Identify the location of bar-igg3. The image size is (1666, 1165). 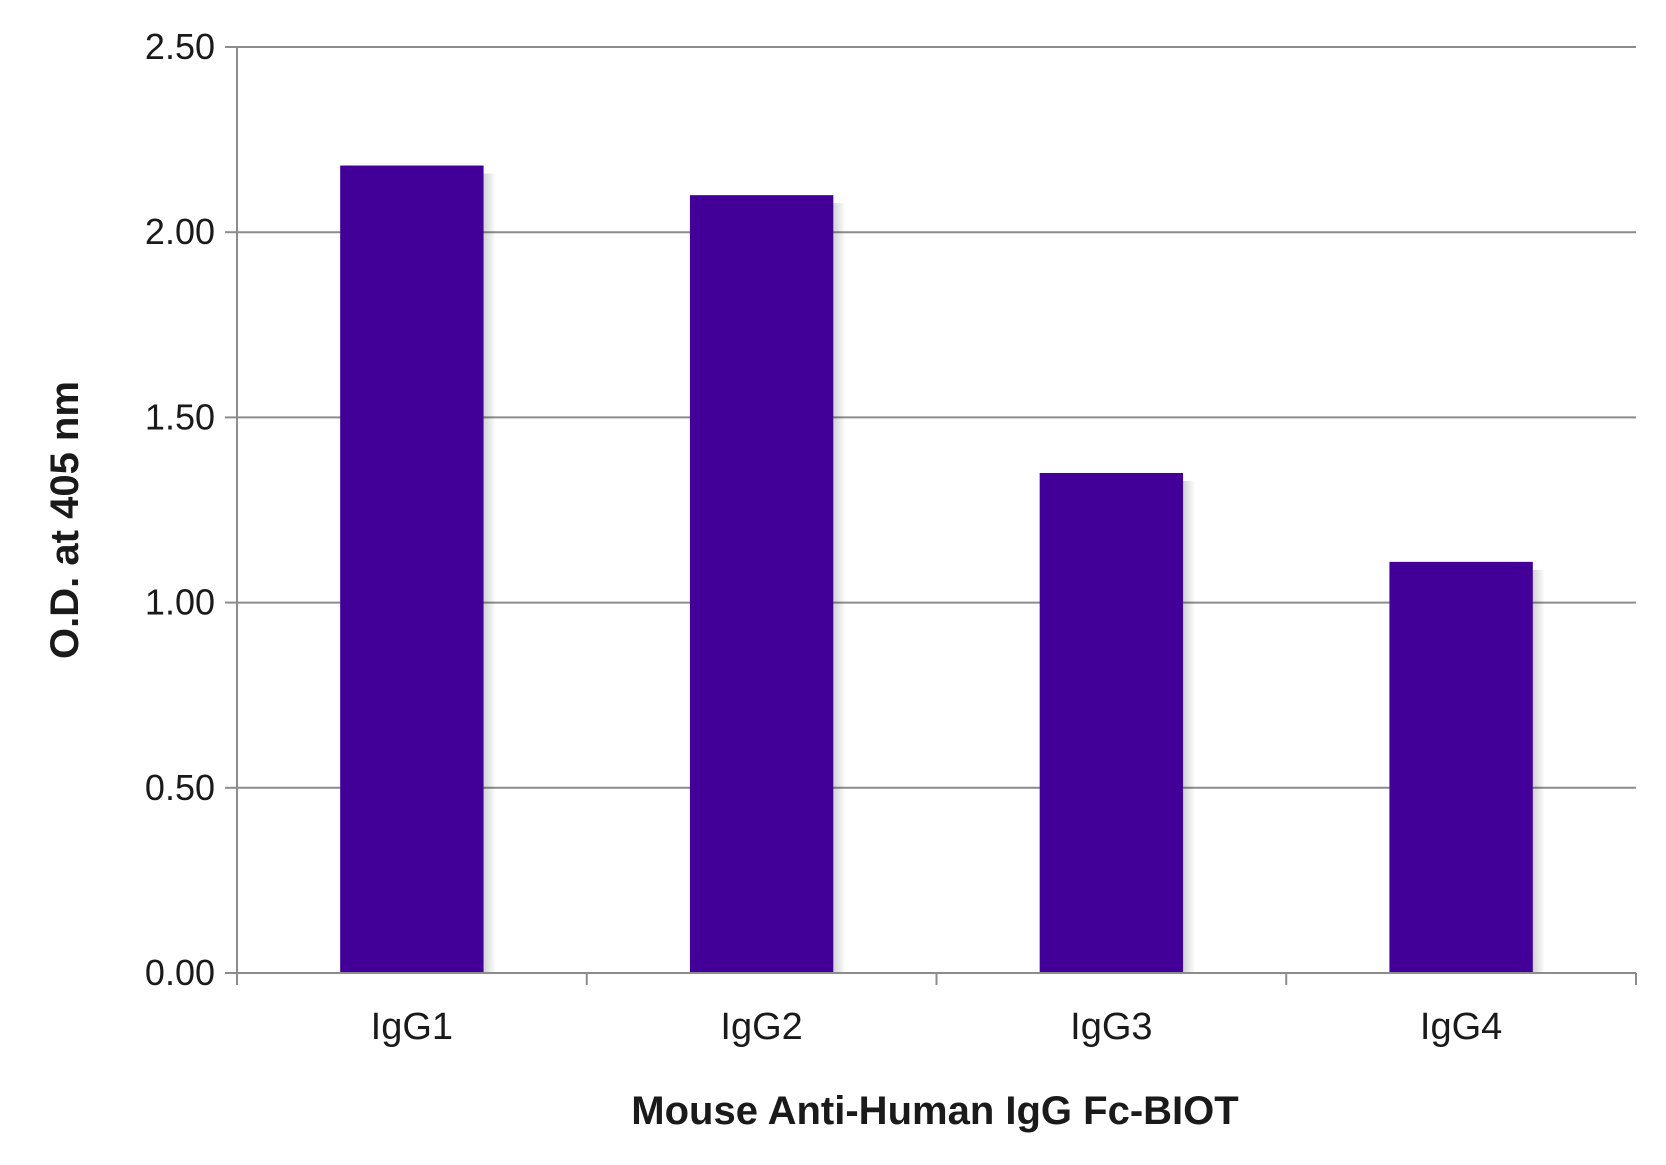
(1111, 722).